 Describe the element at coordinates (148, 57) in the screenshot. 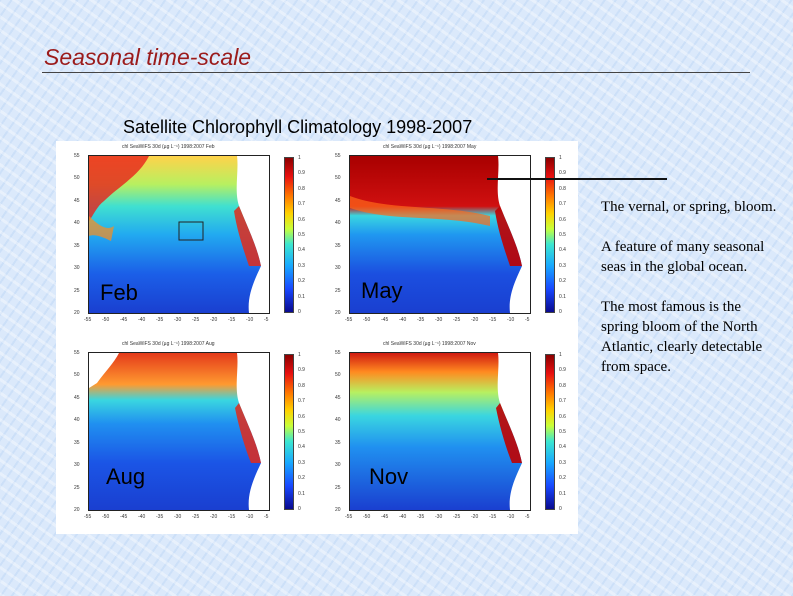

I see `slide-title: Seasonal time-scale` at that location.